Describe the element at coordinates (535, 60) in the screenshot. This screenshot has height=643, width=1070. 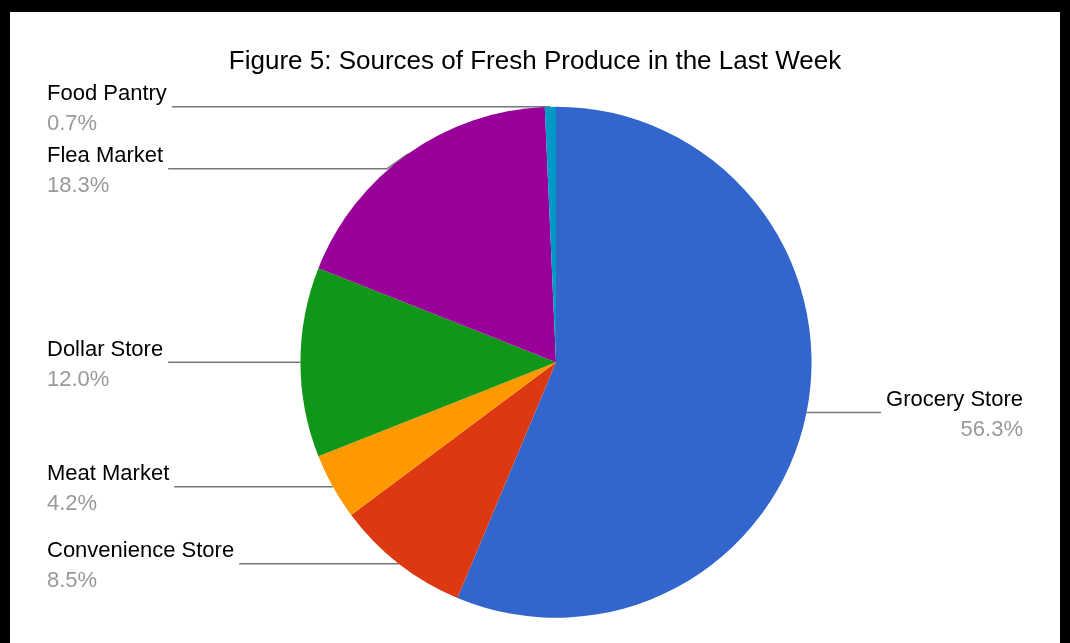
I see `chart-title: Figure 5: Sources of Fresh Produce in the Last Week` at that location.